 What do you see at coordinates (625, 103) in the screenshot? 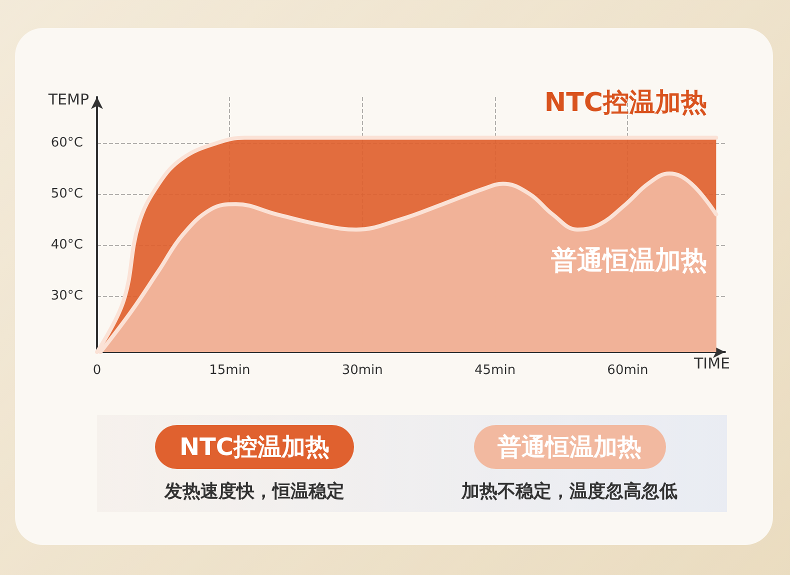
I see `series-label: NTC控温加热` at bounding box center [625, 103].